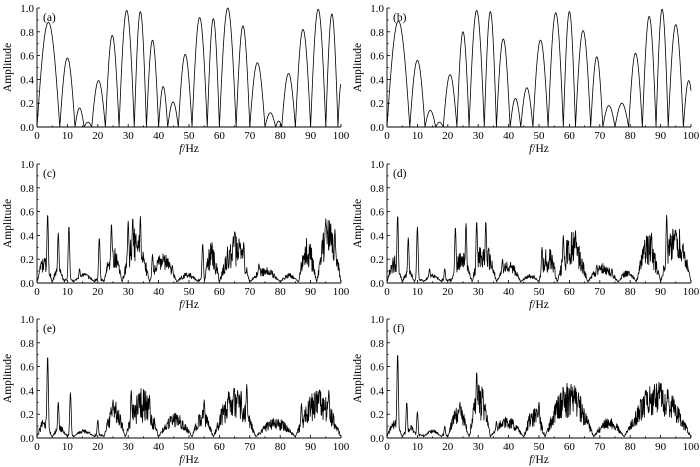 Image resolution: width=700 pixels, height=467 pixels. I want to click on panel-label: (e), so click(49, 329).